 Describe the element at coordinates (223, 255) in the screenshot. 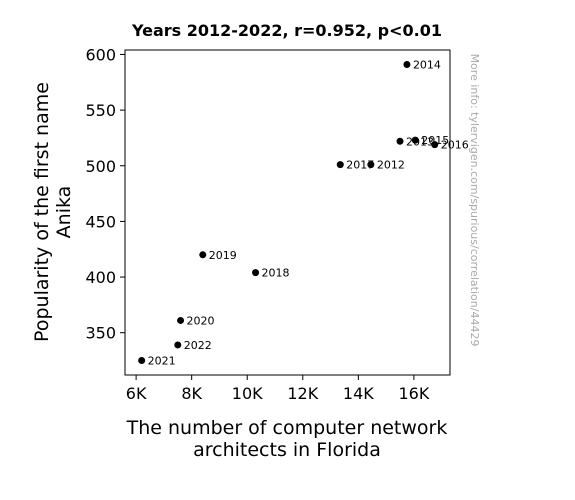

I see `data-point-label: 2019` at that location.